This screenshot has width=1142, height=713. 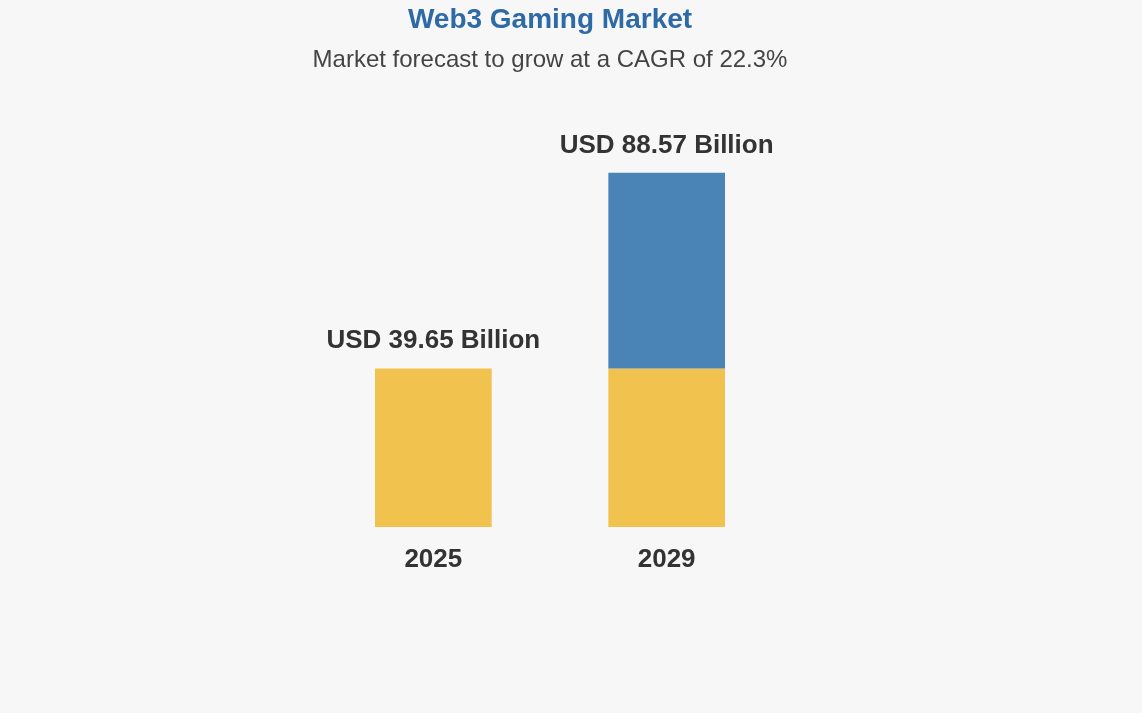 I want to click on data-label: USD 39.65 Billion, so click(x=433, y=339).